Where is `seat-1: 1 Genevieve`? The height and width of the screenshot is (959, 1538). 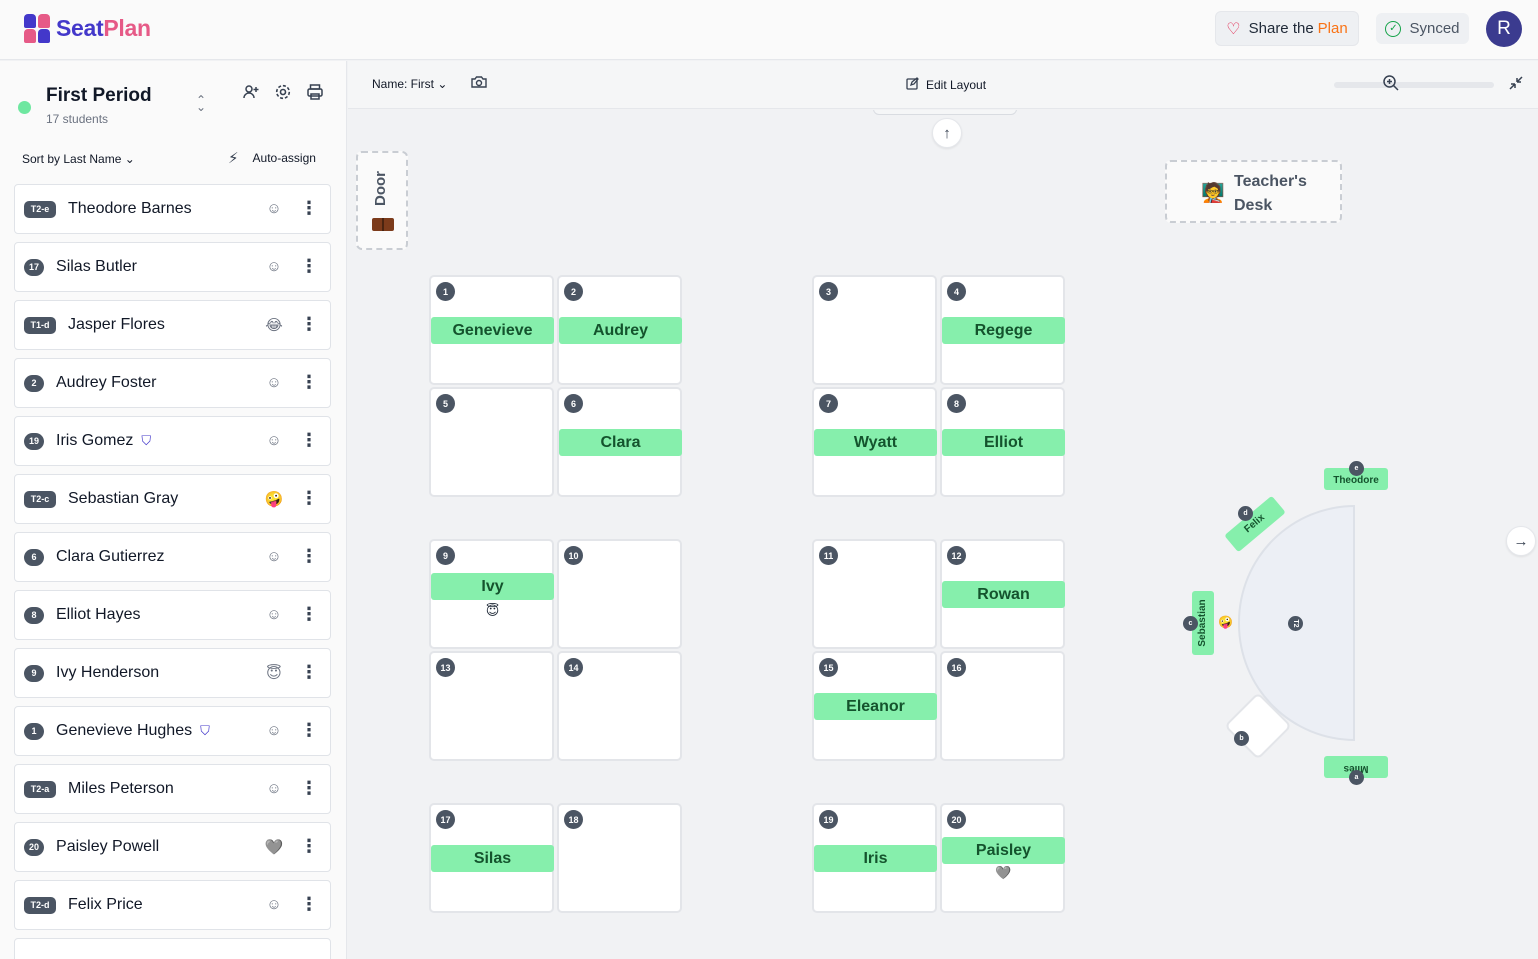
seat-1: 1 Genevieve is located at coordinates (491, 330).